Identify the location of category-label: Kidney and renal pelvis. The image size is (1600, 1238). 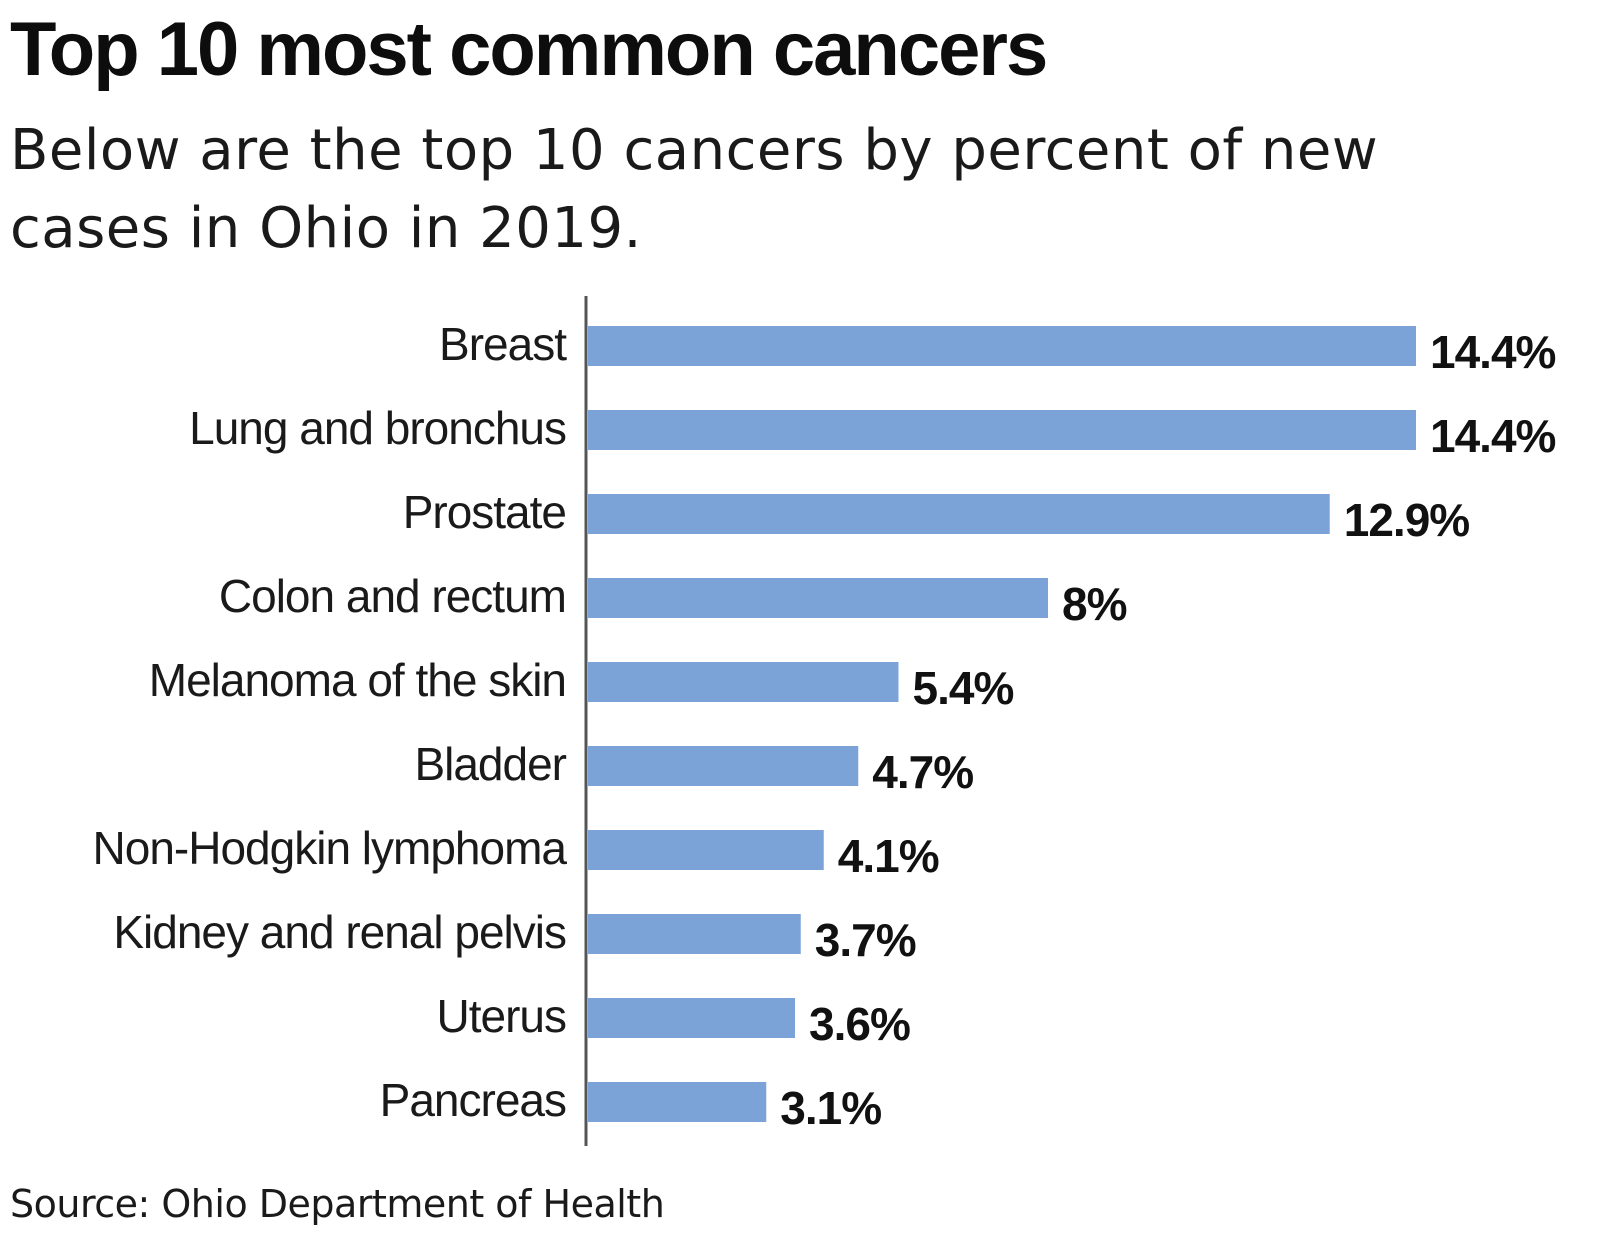
(339, 932).